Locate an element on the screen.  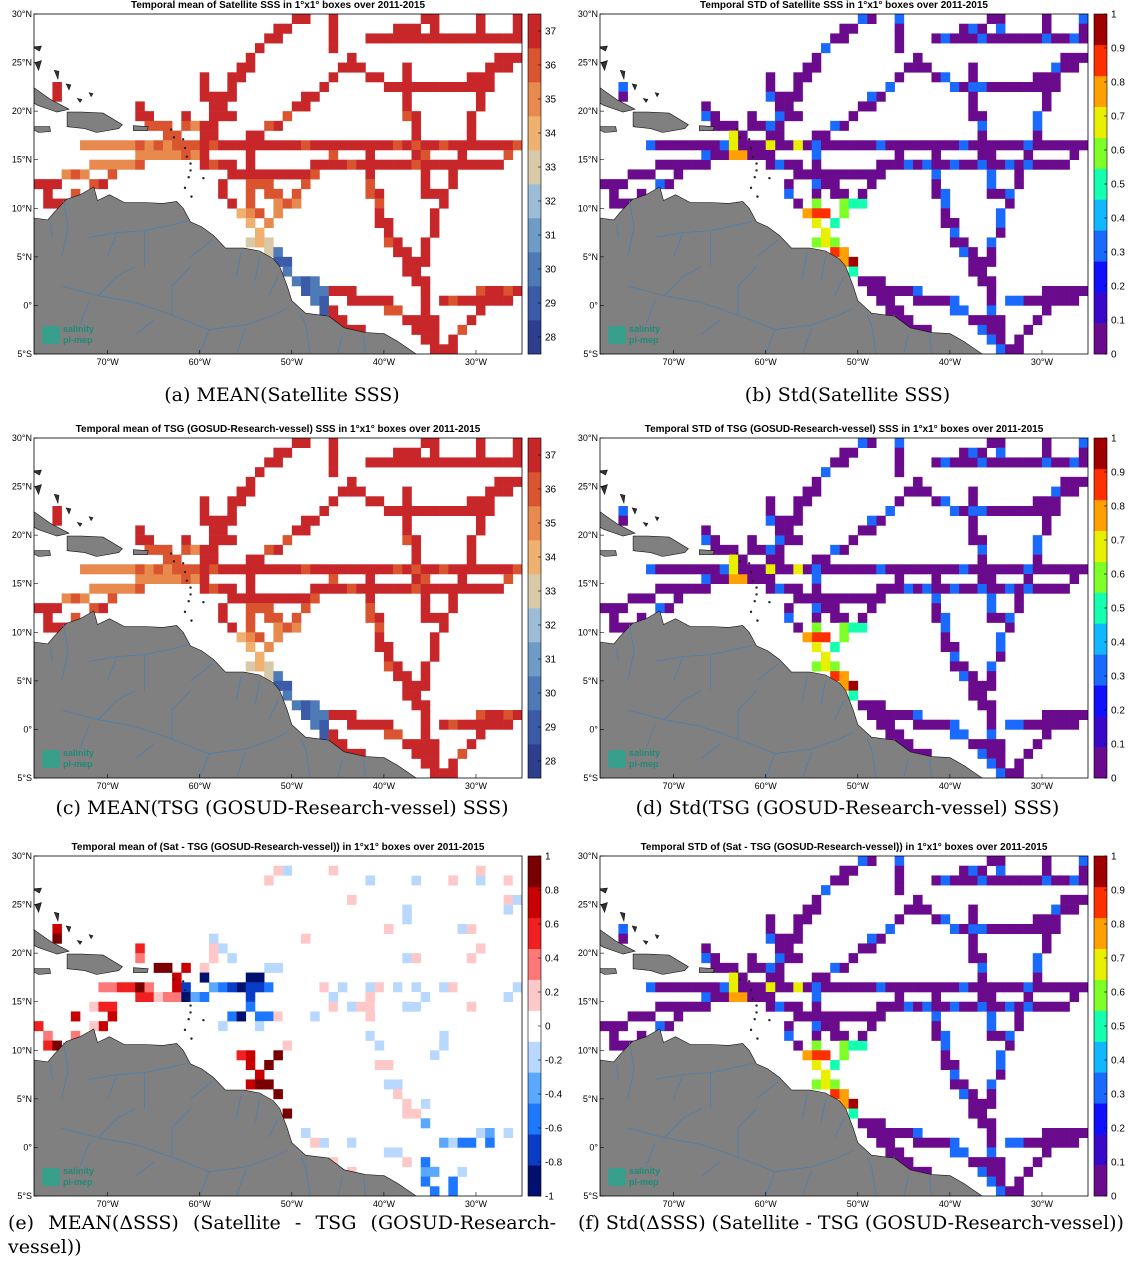
colorbar-segment is located at coordinates (1100, 1181).